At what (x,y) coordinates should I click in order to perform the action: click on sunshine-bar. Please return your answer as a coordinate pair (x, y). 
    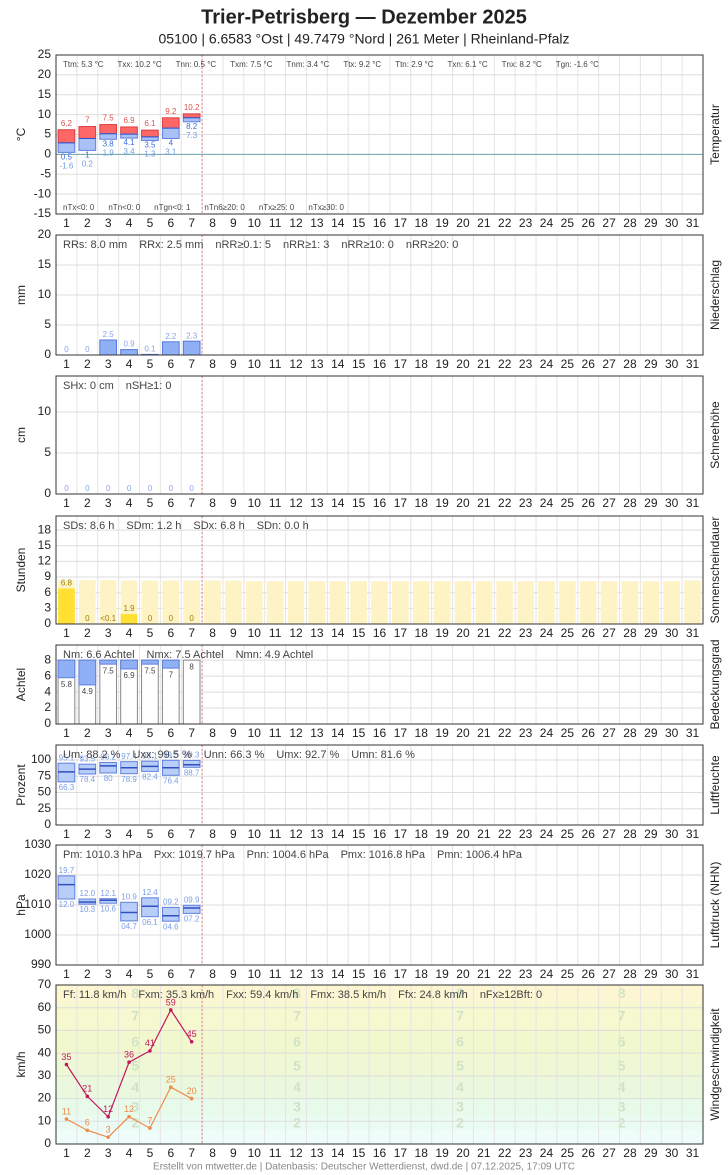
    Looking at the image, I should click on (129, 619).